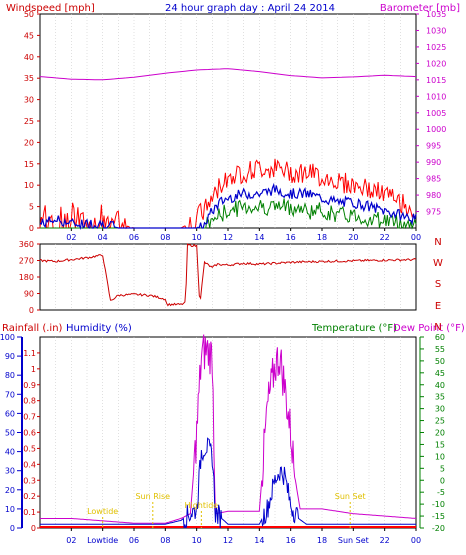 Image resolution: width=466 pixels, height=555 pixels. I want to click on temperature-y-tick-label: 5, so click(442, 468).